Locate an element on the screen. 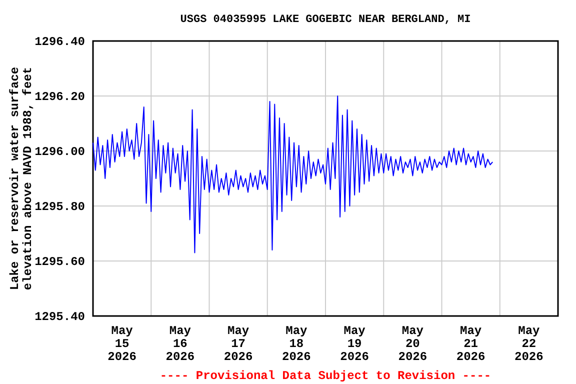 The image size is (576, 384). y-tick-label: 1296.20 is located at coordinates (59, 97).